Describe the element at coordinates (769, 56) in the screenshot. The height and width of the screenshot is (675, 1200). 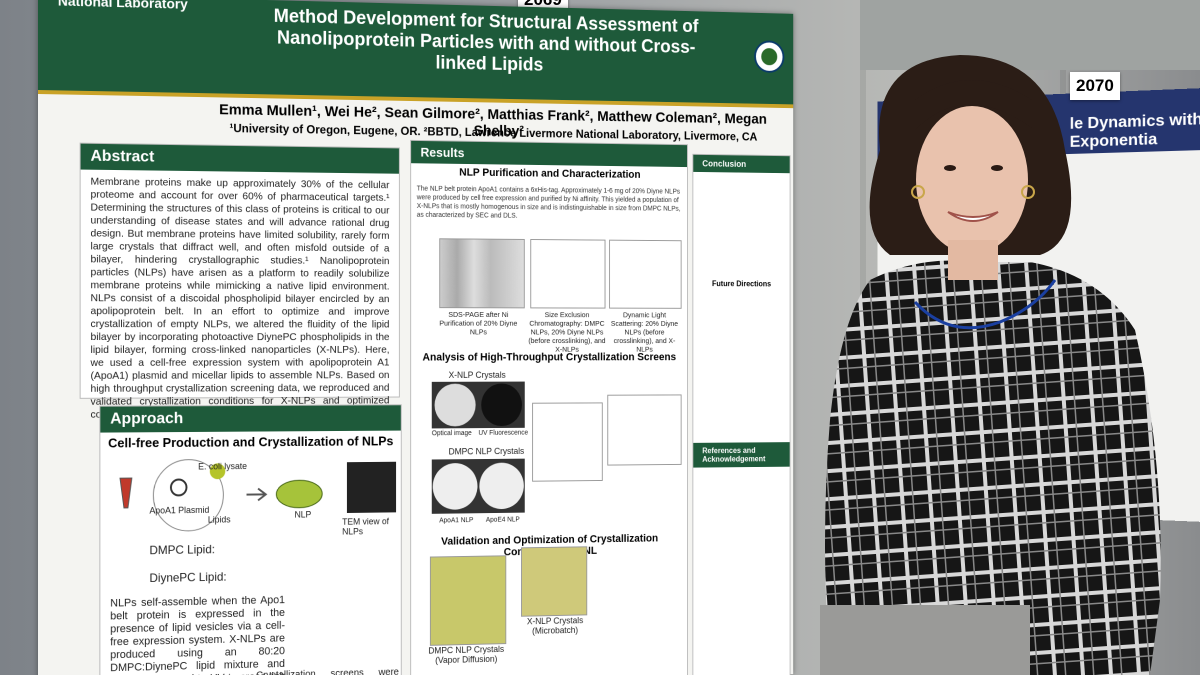
I see `doe-logo` at that location.